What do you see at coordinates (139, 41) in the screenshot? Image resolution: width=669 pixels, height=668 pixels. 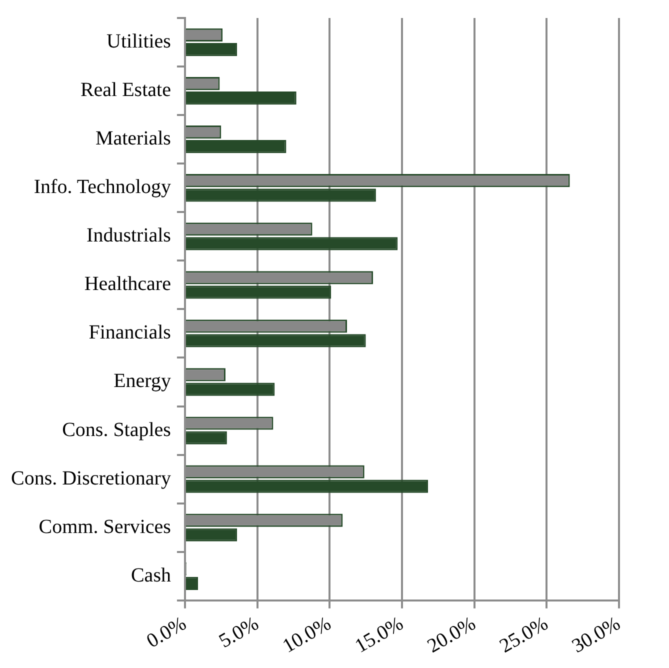 I see `y-tick-label: Utilities` at bounding box center [139, 41].